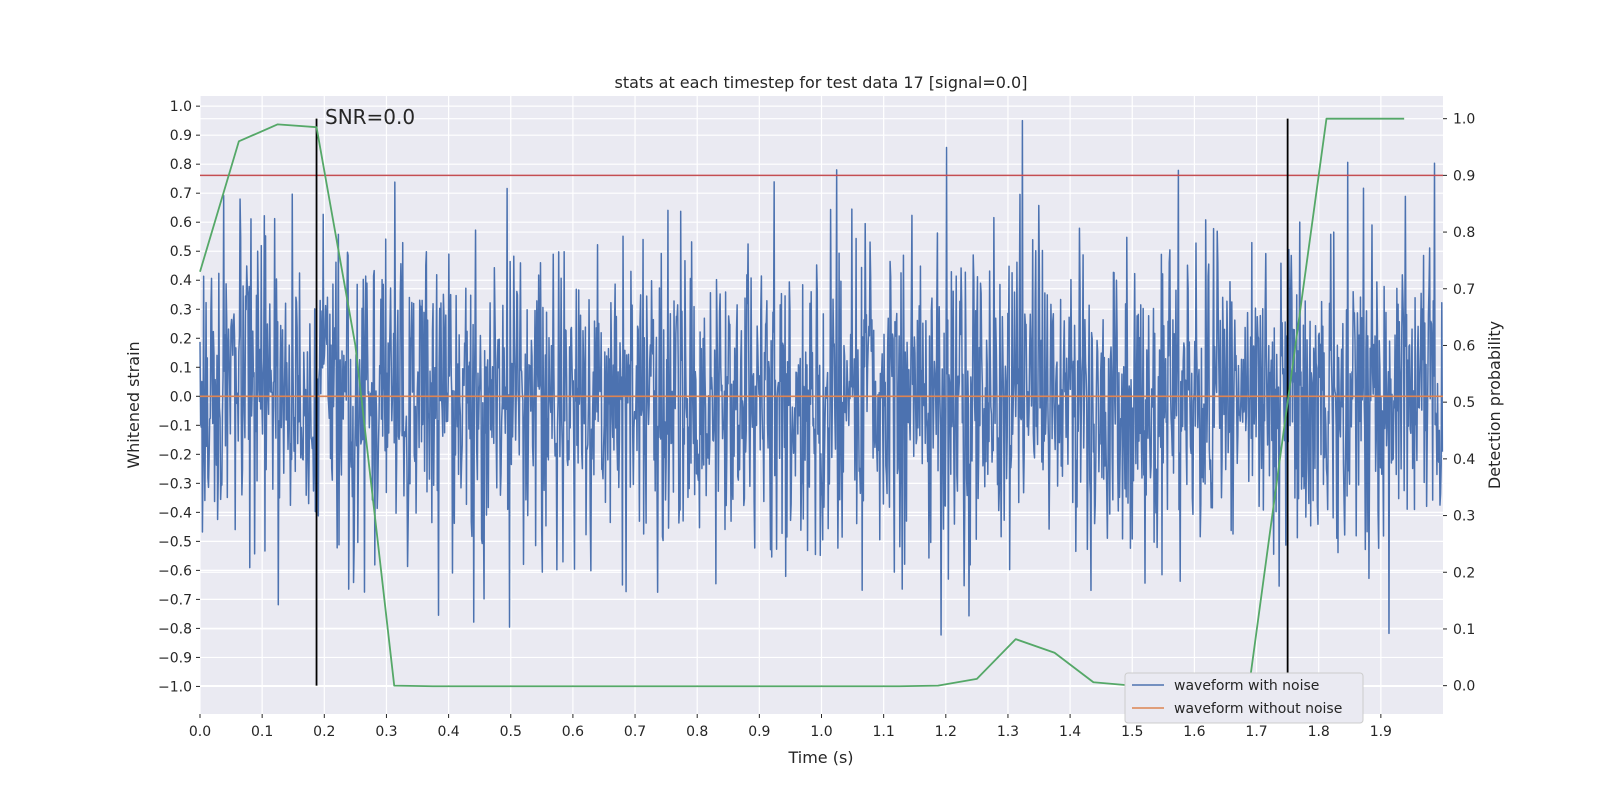 The width and height of the screenshot is (1600, 800). Describe the element at coordinates (181, 252) in the screenshot. I see `y-tick-label: 0.5` at that location.